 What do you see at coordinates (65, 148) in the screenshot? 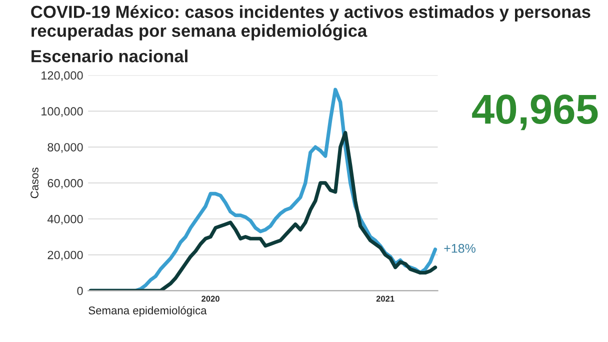
I see `y-tick-label: 80,000` at bounding box center [65, 148].